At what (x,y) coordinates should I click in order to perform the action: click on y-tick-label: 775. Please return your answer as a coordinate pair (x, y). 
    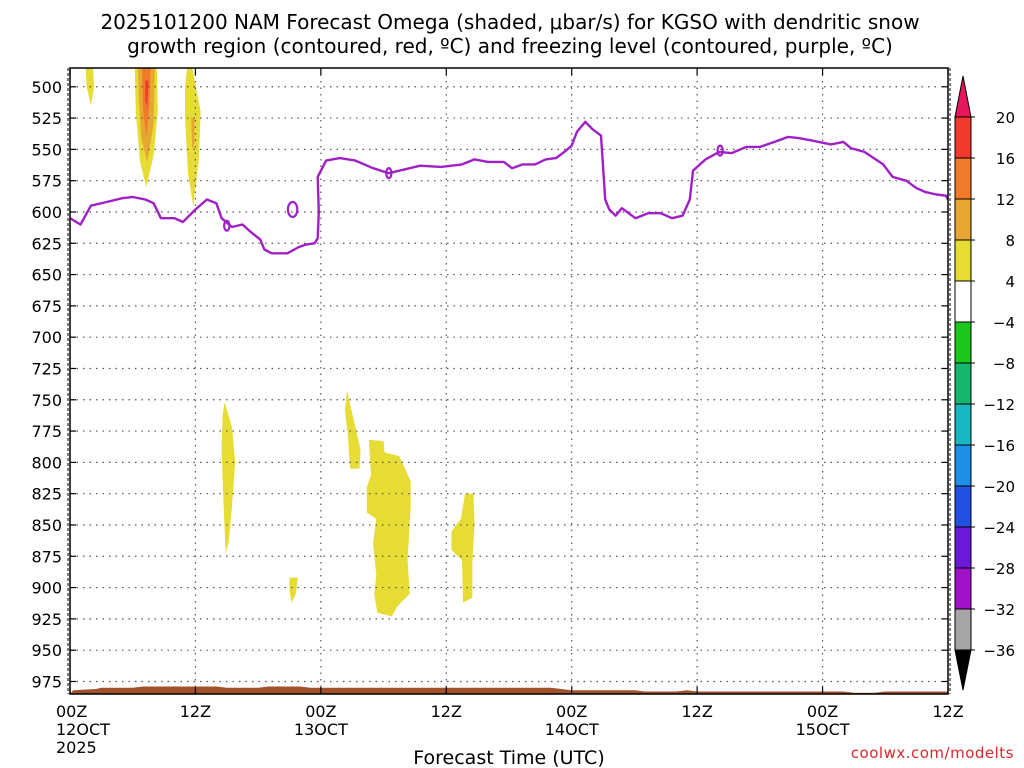
    Looking at the image, I should click on (46, 431).